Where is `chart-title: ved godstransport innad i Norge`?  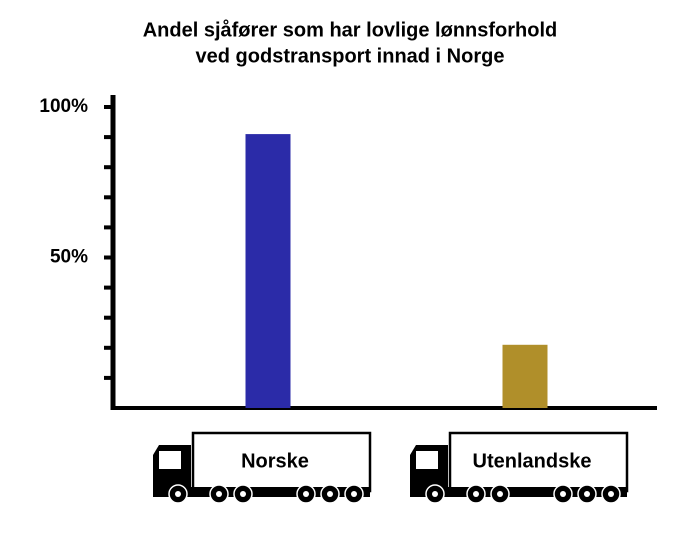
chart-title: ved godstransport innad i Norge is located at coordinates (350, 56).